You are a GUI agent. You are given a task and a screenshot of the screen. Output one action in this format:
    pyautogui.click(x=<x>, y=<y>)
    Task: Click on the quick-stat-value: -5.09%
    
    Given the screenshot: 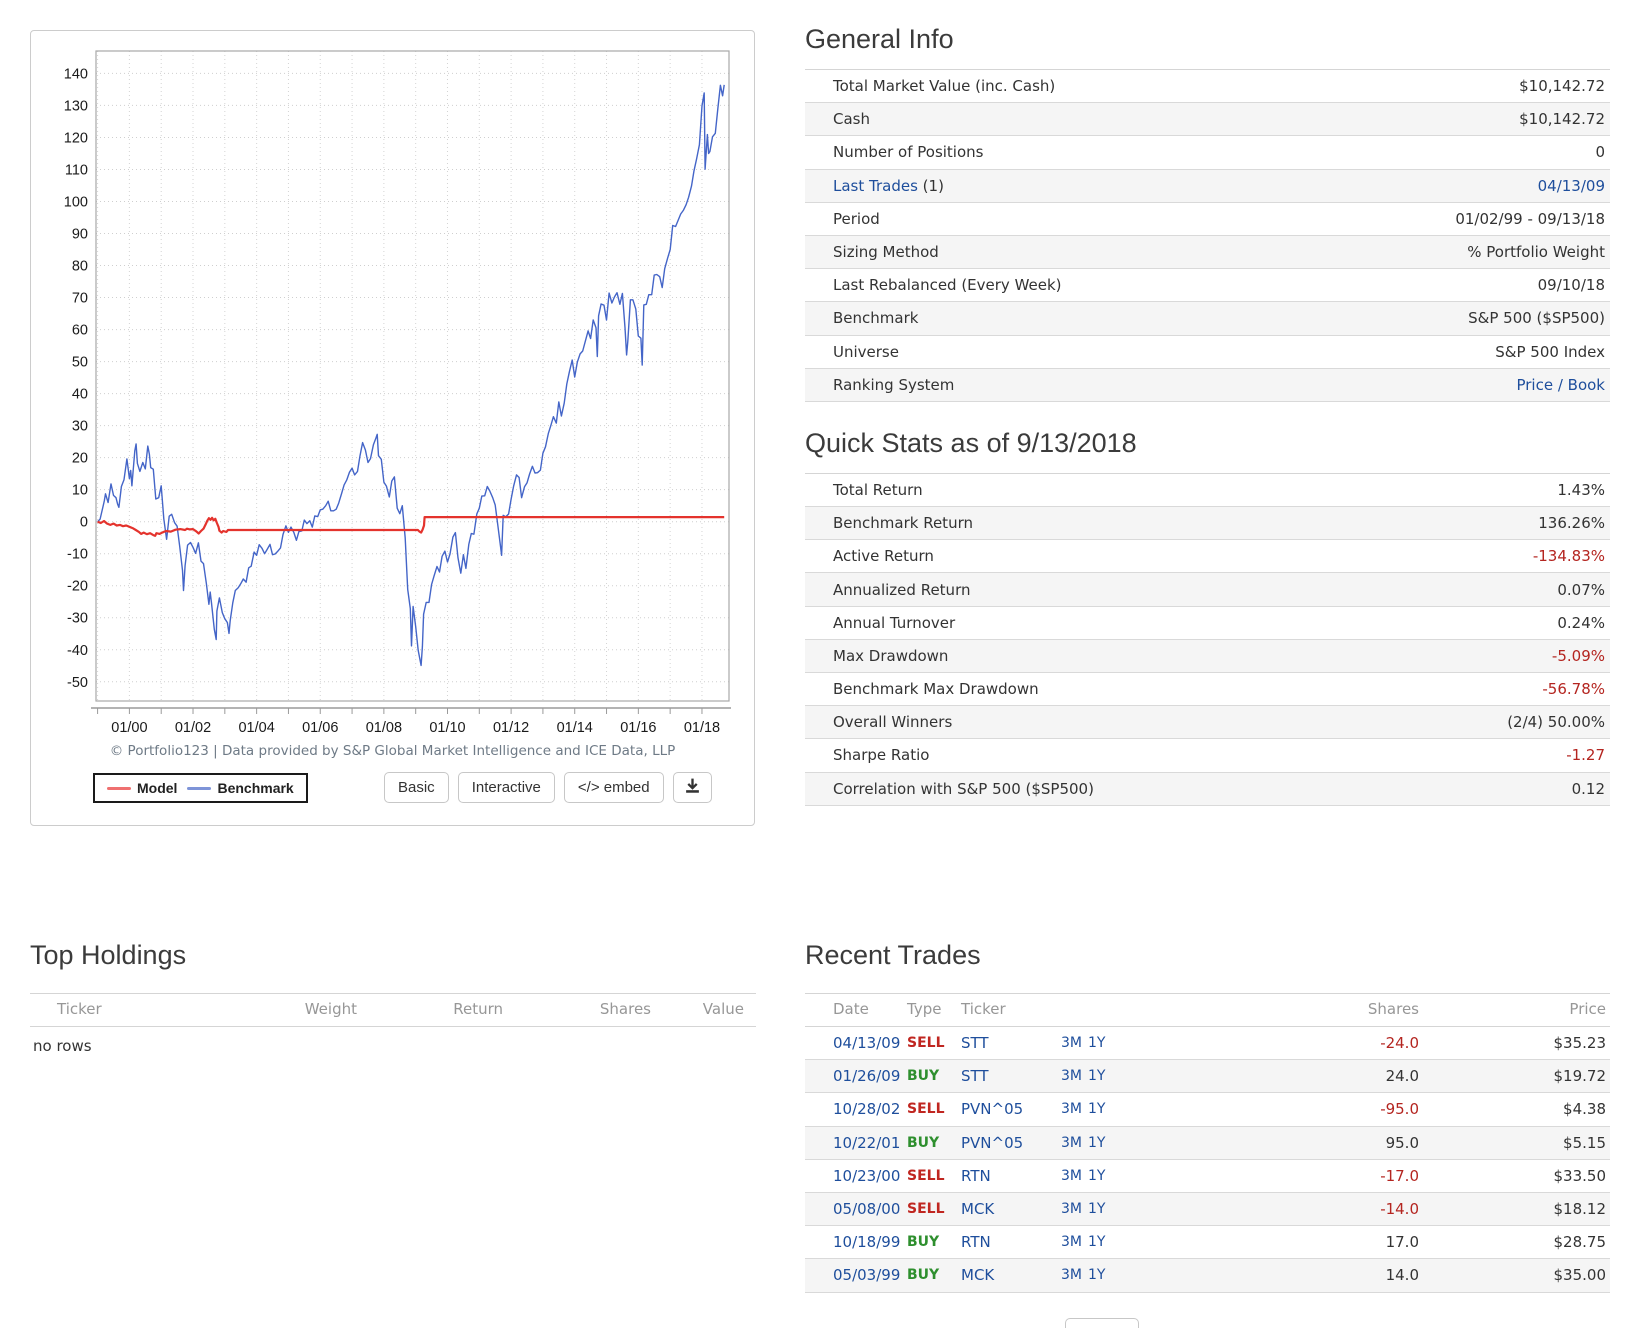 What is the action you would take?
    pyautogui.click(x=1578, y=655)
    